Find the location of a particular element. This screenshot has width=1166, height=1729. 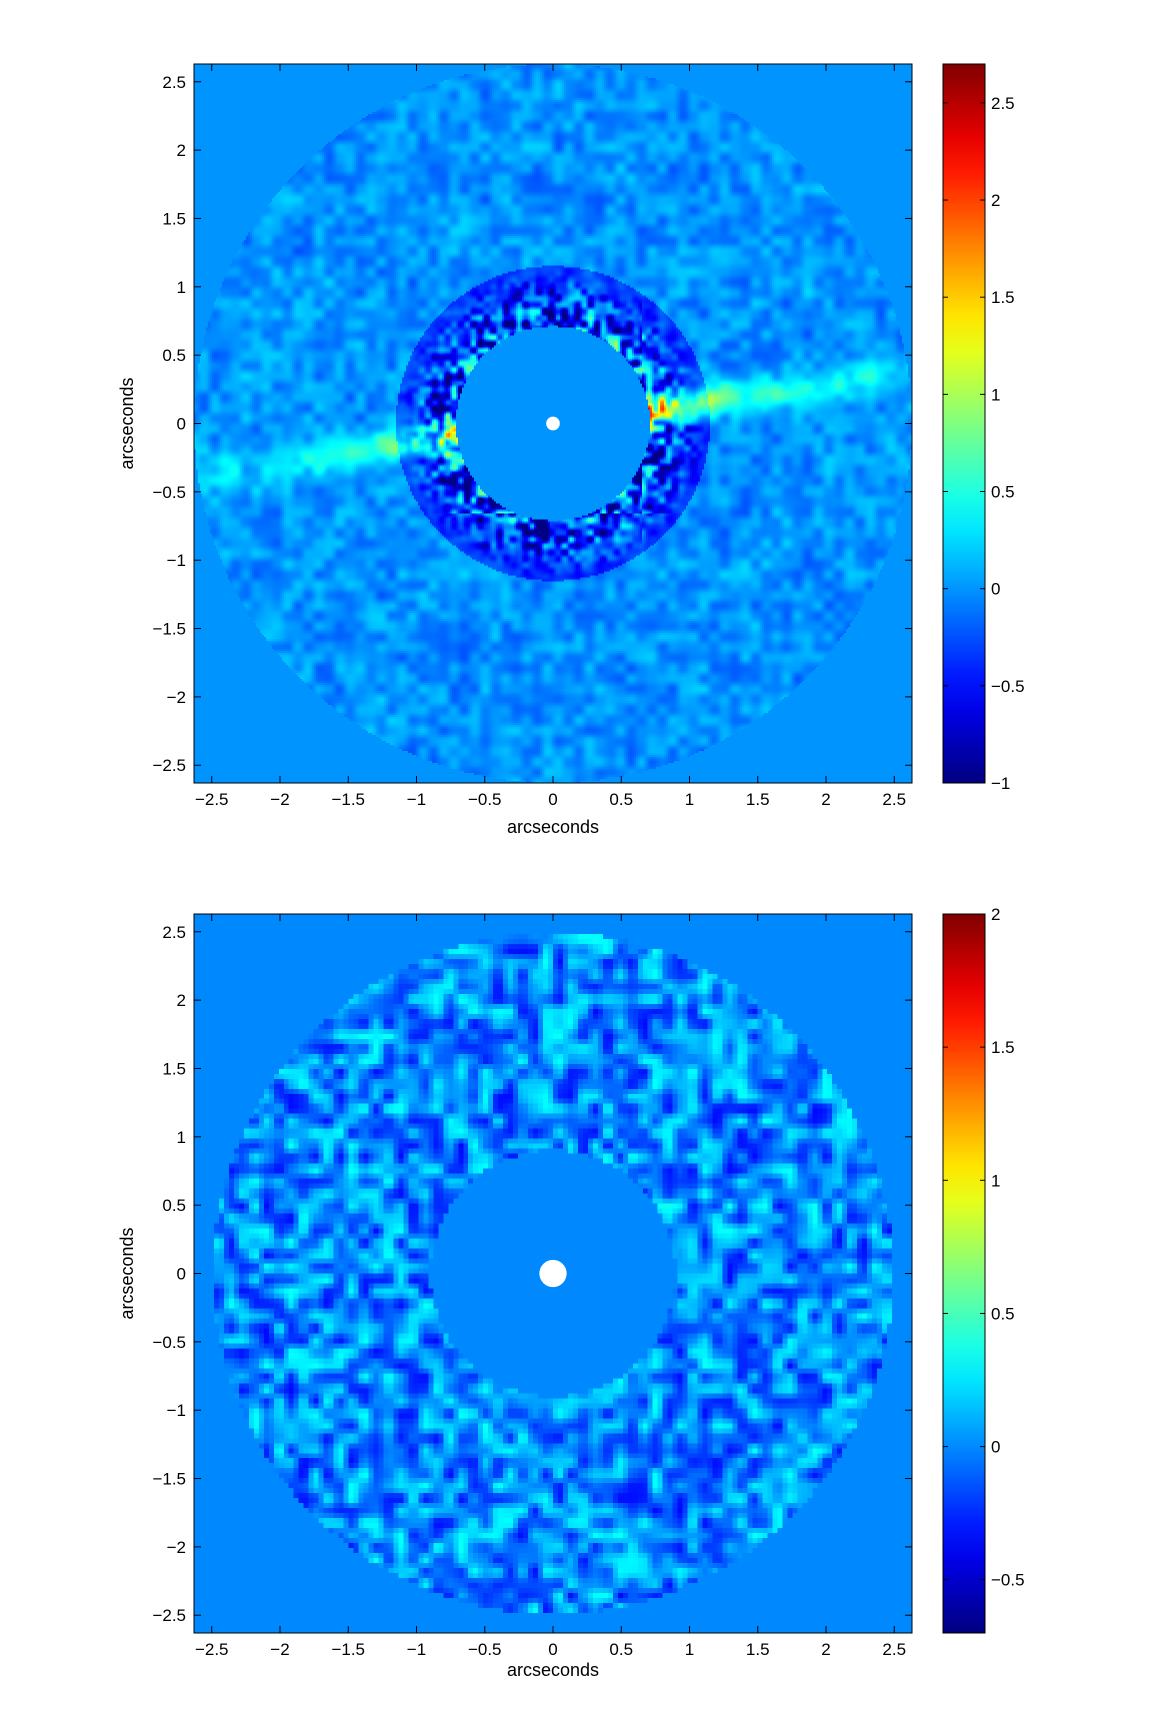

colorbar-tick-label: 2.5 is located at coordinates (1003, 103).